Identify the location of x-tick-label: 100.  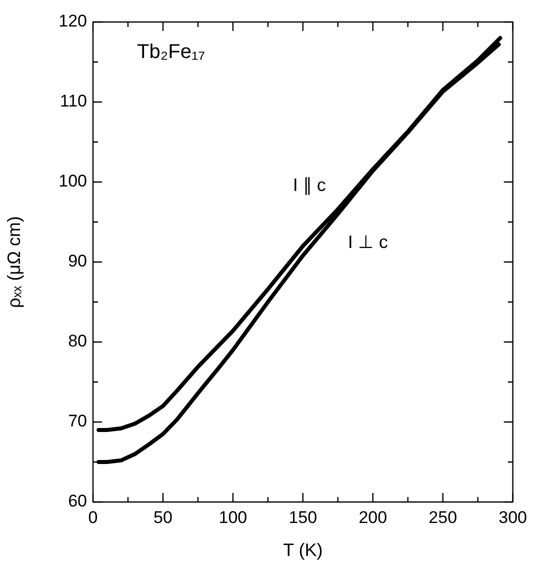
(233, 517).